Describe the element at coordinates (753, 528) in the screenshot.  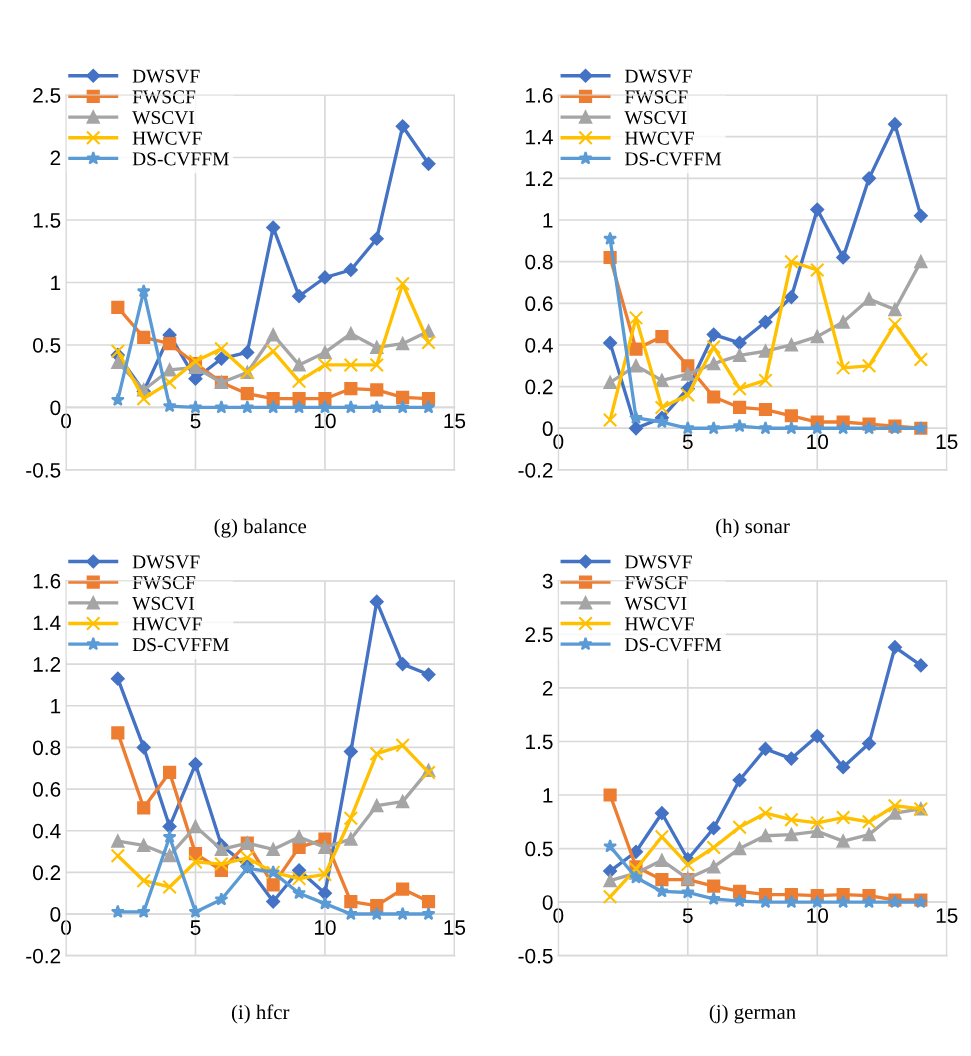
I see `text: (h) sonar` at that location.